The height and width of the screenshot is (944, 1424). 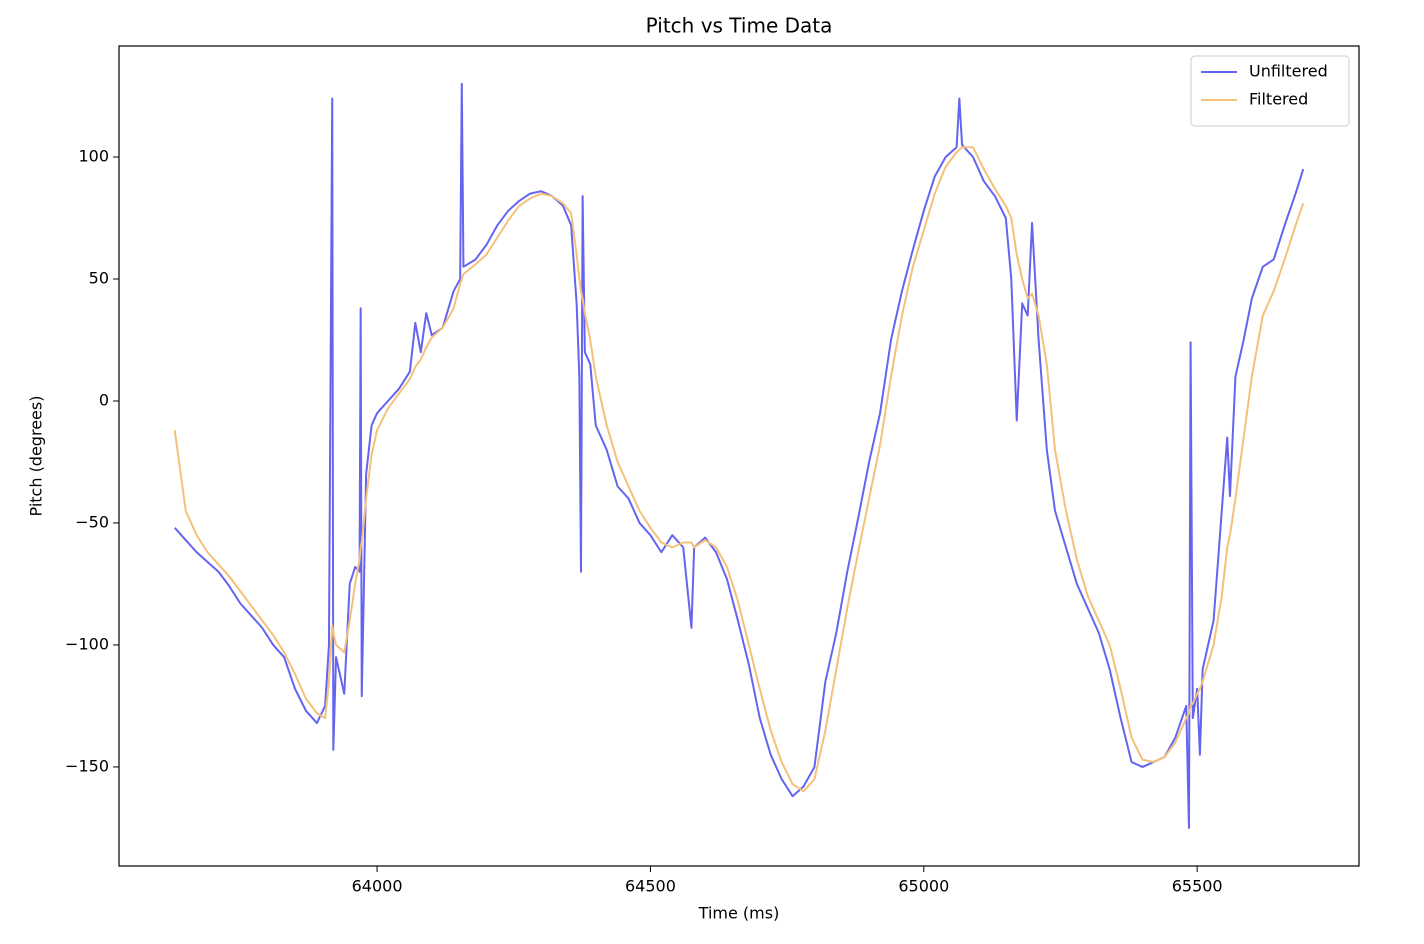 What do you see at coordinates (739, 26) in the screenshot?
I see `chart-title: Pitch vs Time Data` at bounding box center [739, 26].